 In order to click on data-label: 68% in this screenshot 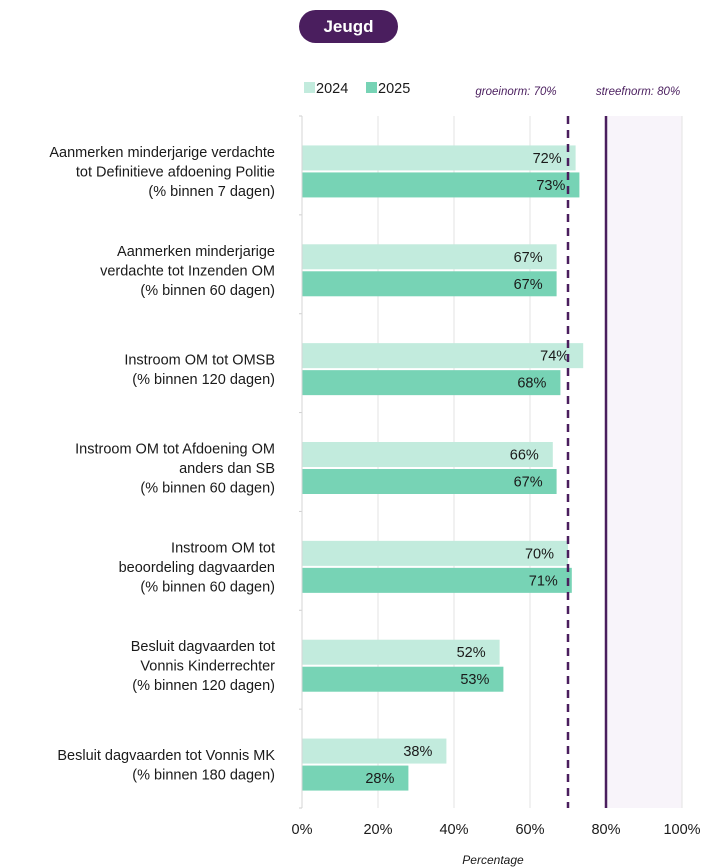, I will do `click(531, 384)`.